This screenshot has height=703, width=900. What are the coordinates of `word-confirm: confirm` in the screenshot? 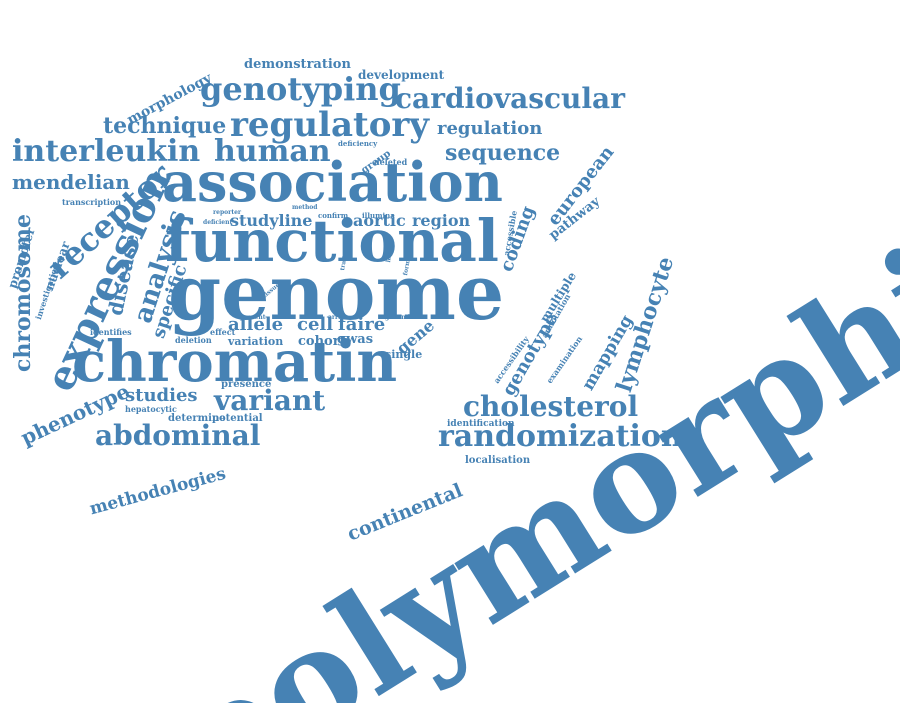 It's located at (333, 215).